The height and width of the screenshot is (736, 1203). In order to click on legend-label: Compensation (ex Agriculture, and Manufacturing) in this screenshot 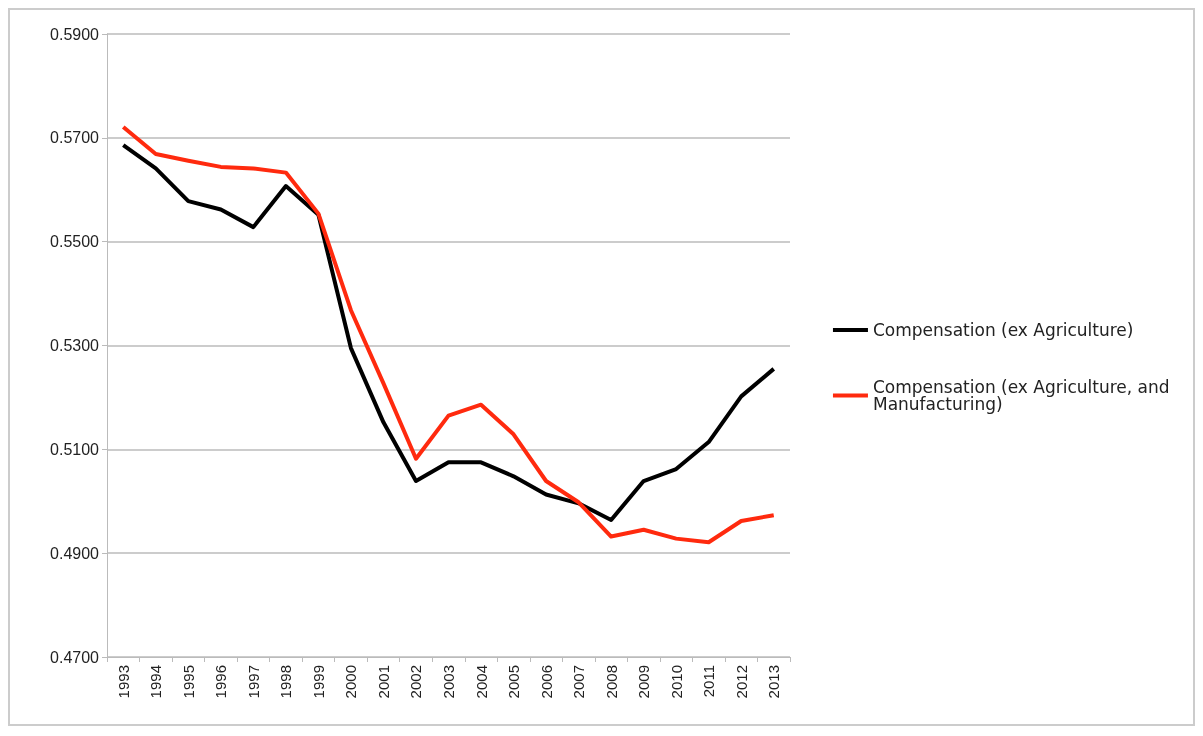, I will do `click(1024, 395)`.